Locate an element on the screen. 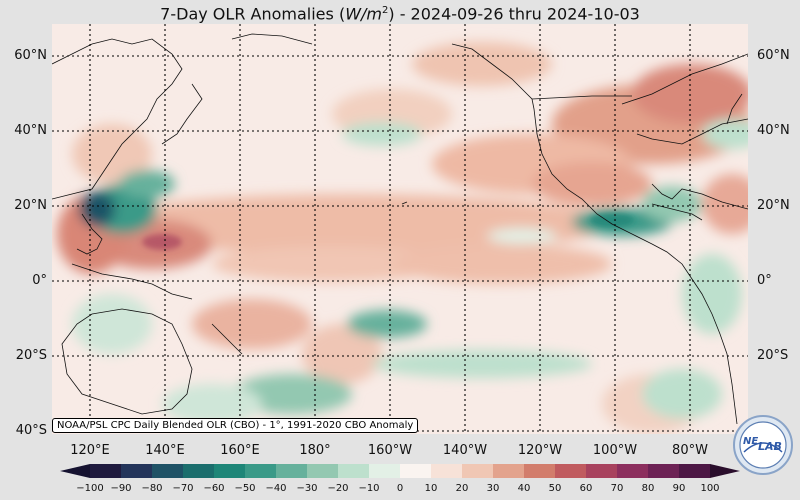 This screenshot has height=500, width=800. colorbar-tick-label: −10 is located at coordinates (369, 488).